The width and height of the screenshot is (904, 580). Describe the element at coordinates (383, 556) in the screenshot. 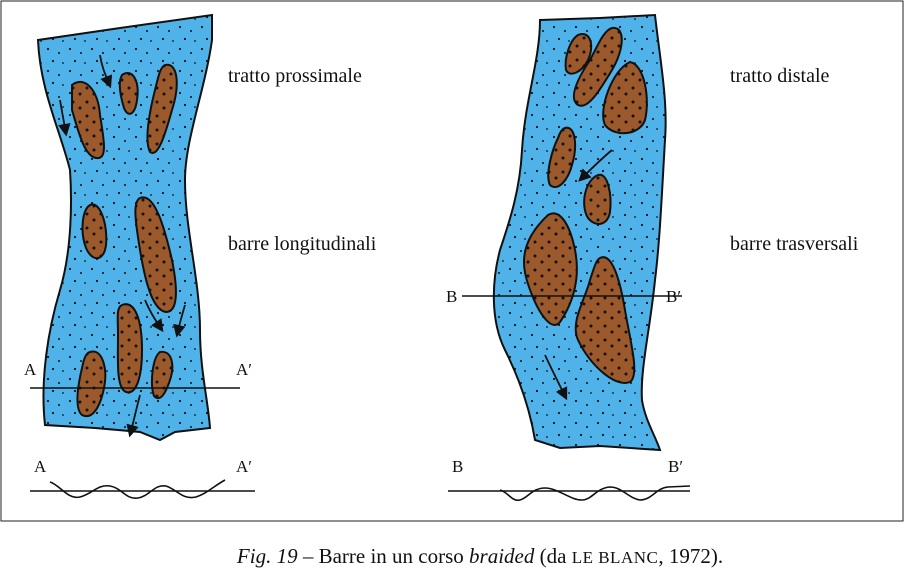

I see `caption-text: – Barre in un corso` at that location.